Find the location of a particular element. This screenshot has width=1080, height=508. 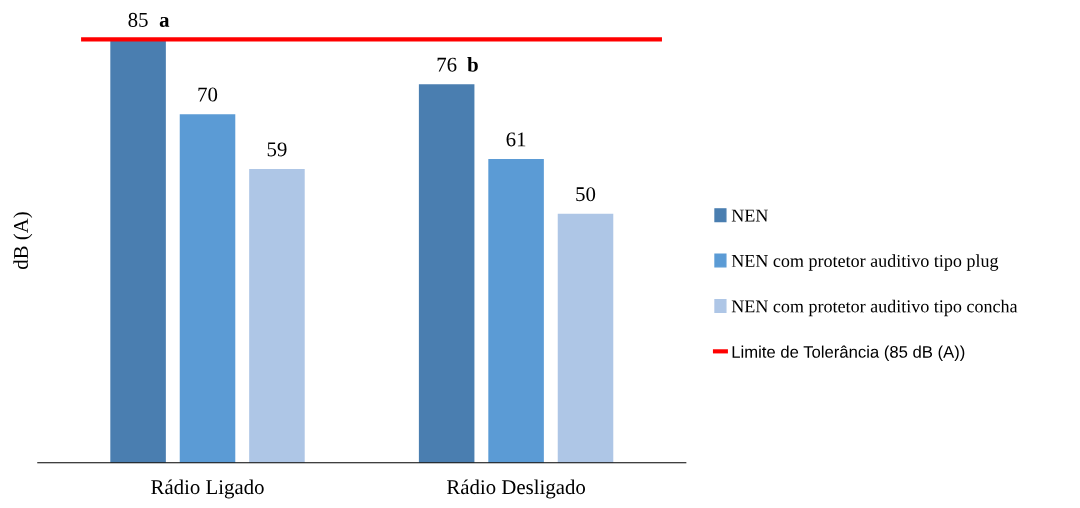

legend-label: NEN is located at coordinates (749, 215).